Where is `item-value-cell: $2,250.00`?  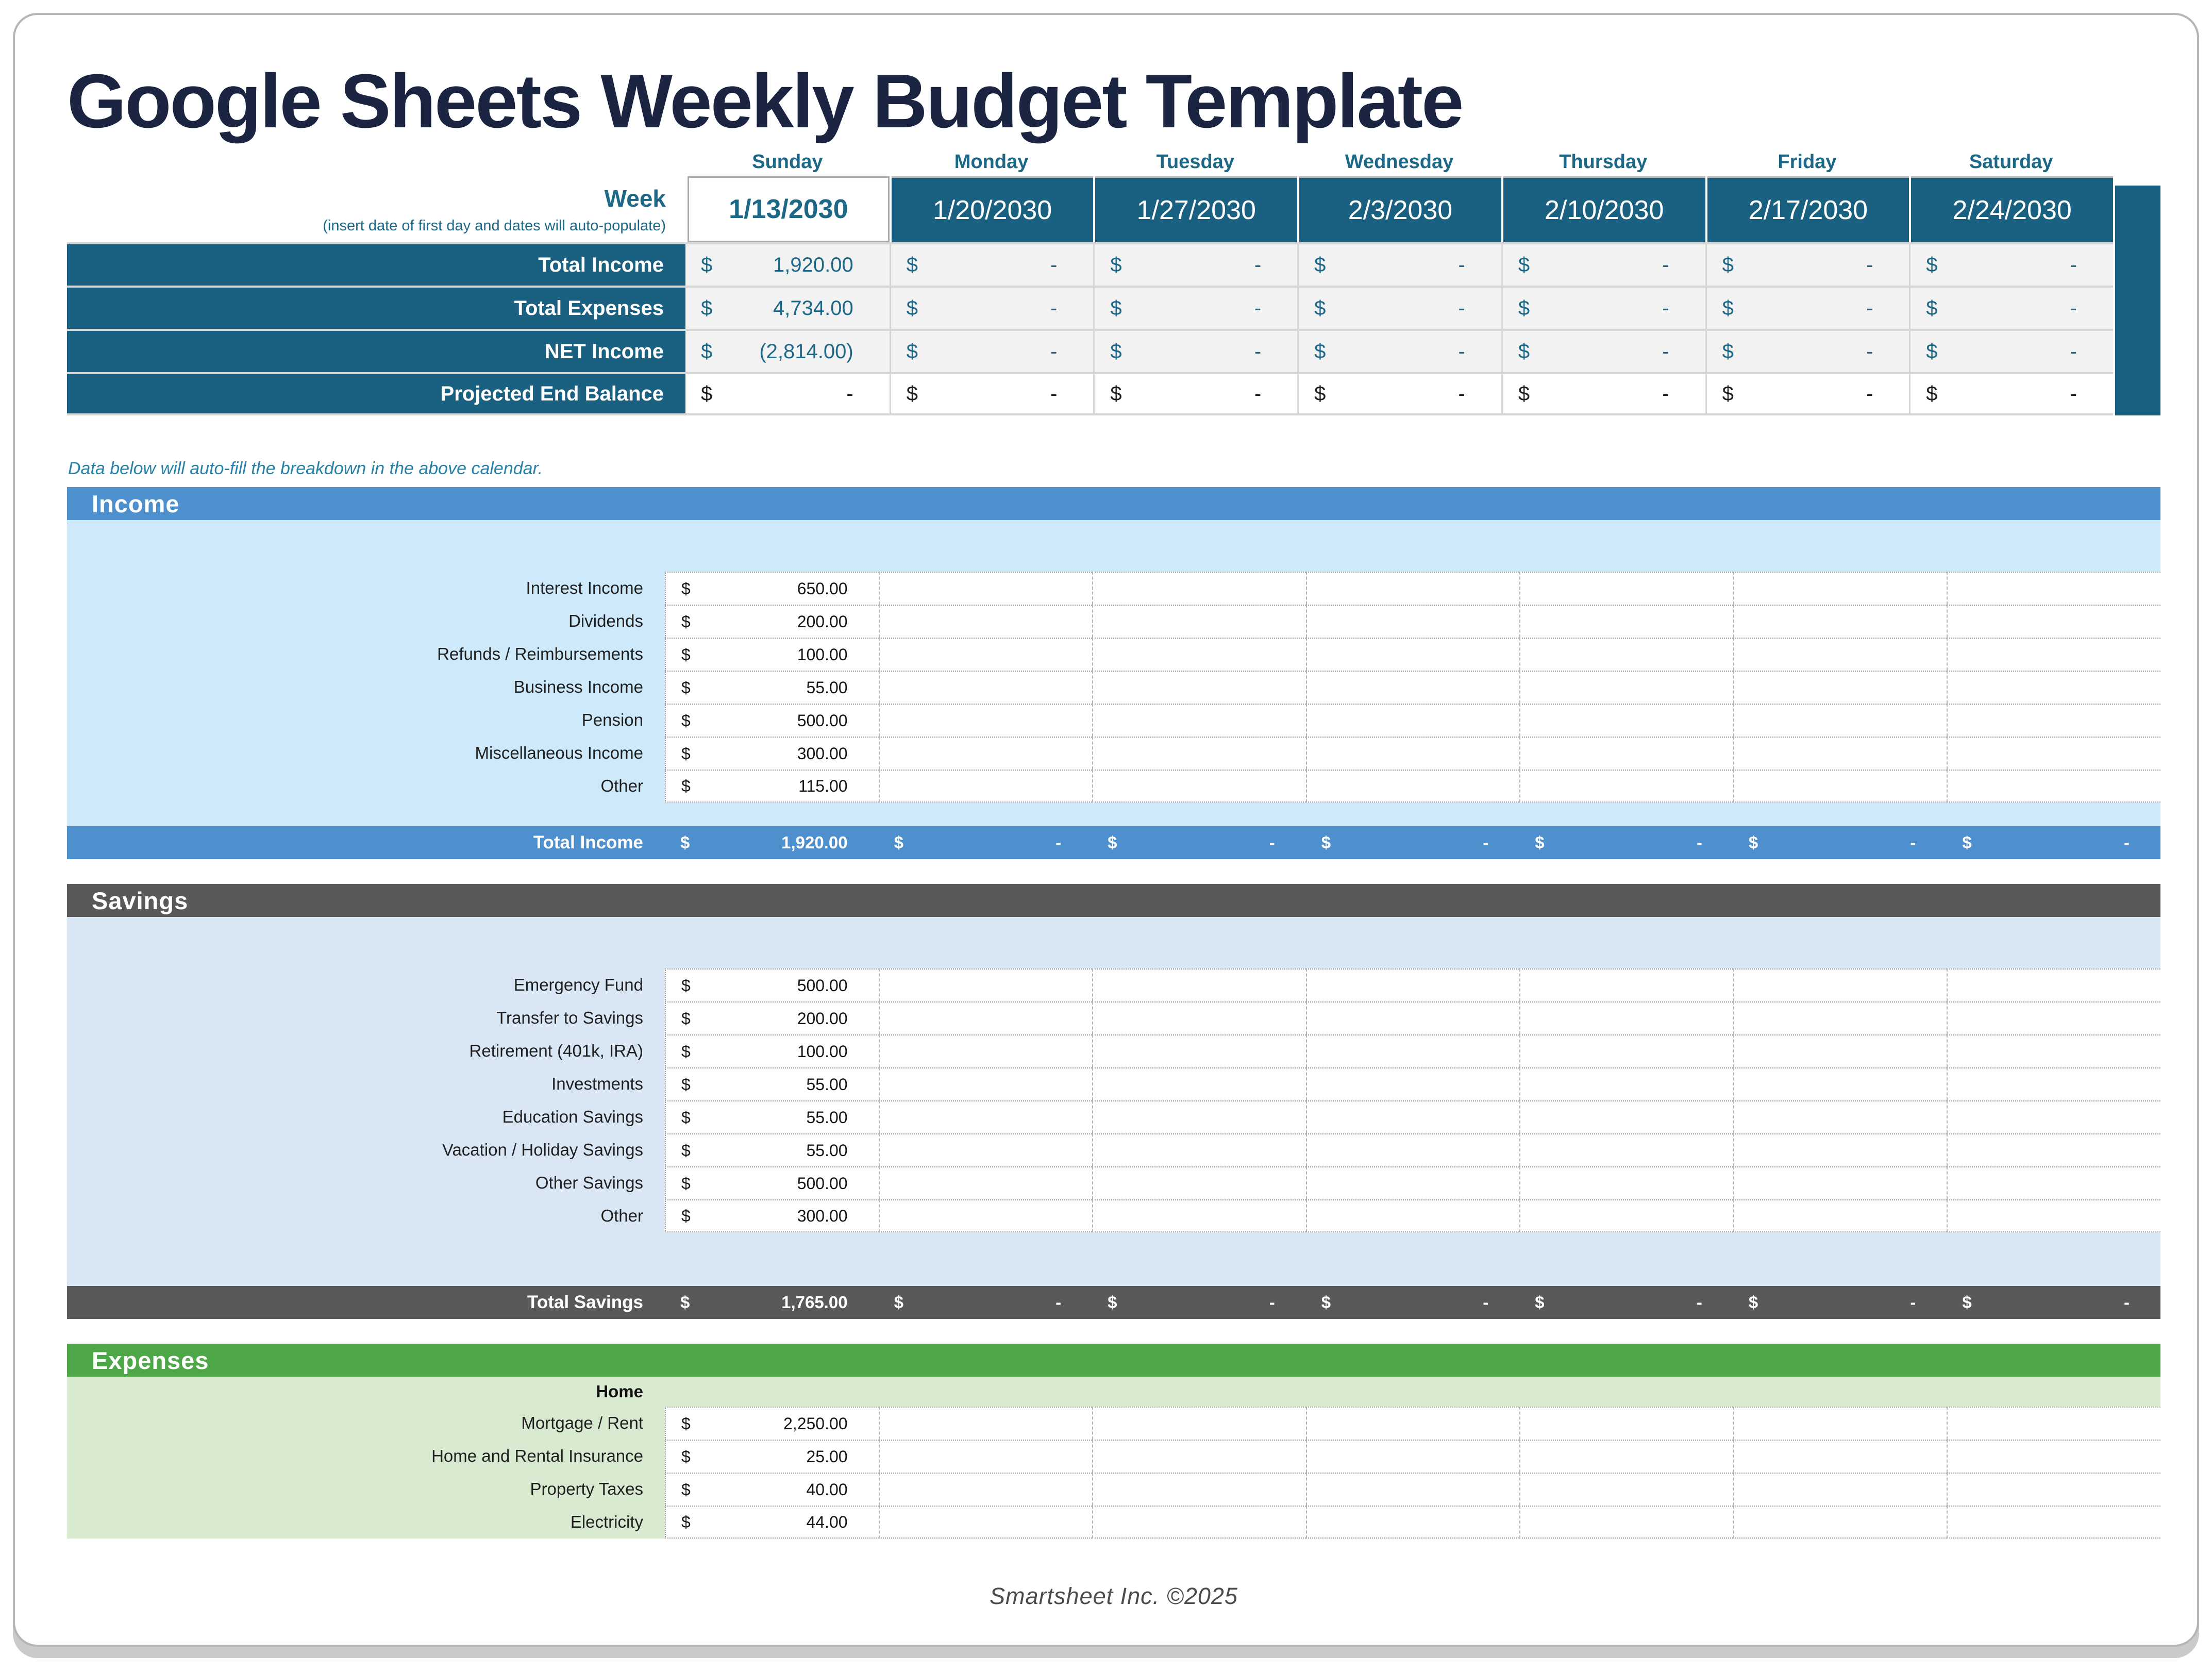
item-value-cell: $2,250.00 is located at coordinates (772, 1423).